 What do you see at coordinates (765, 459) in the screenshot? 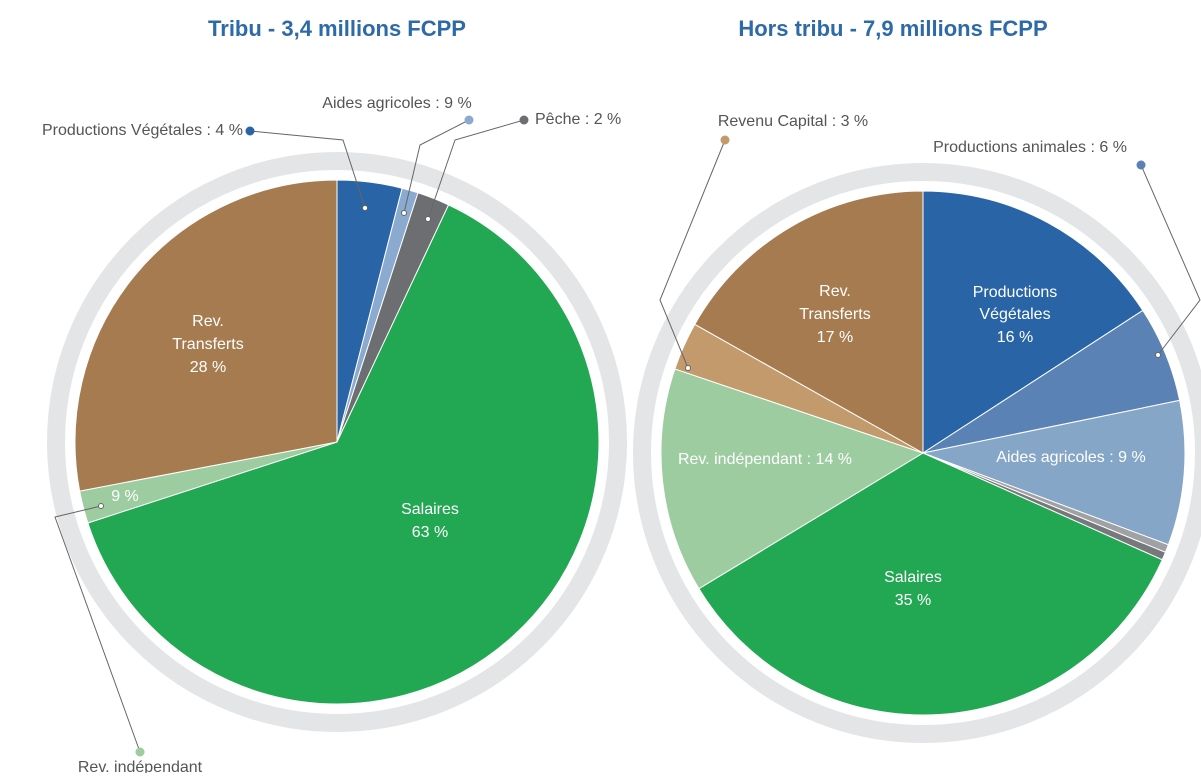
I see `slice-label: Rev. indépendant : 14 %` at bounding box center [765, 459].